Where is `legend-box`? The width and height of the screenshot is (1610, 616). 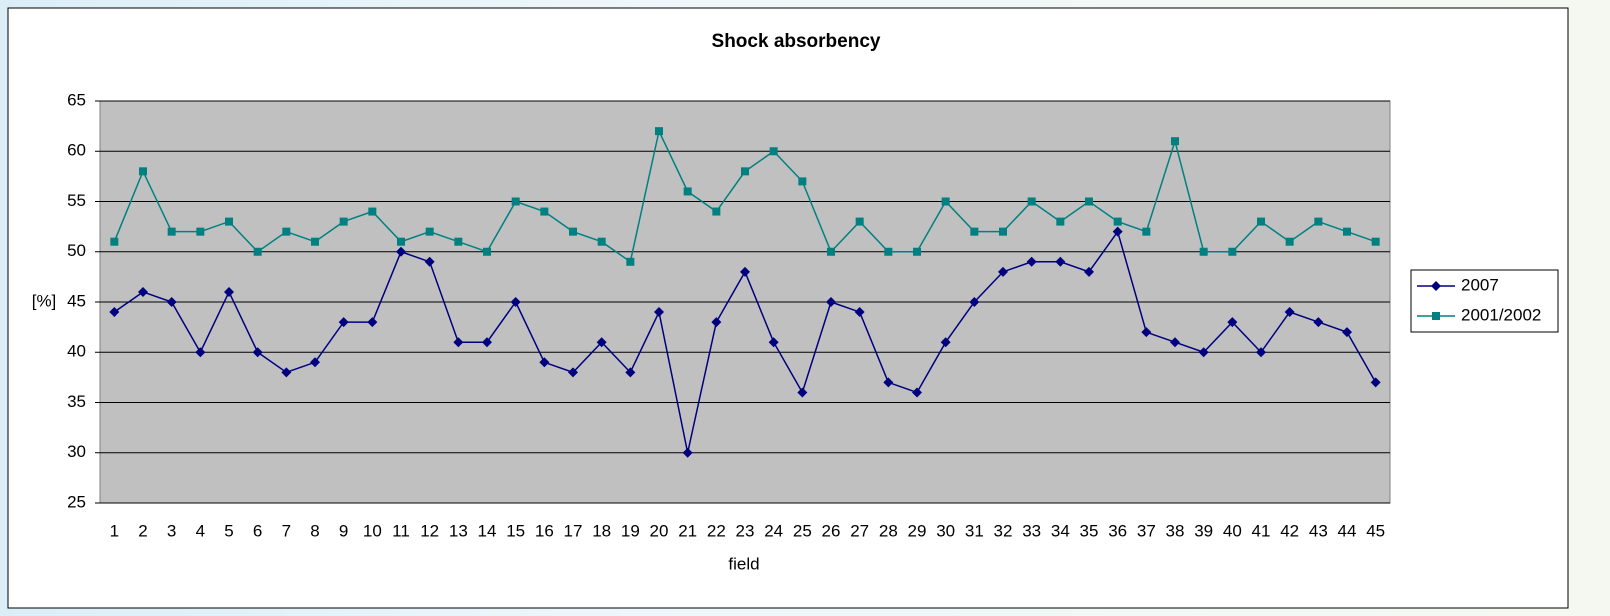 legend-box is located at coordinates (1484, 301).